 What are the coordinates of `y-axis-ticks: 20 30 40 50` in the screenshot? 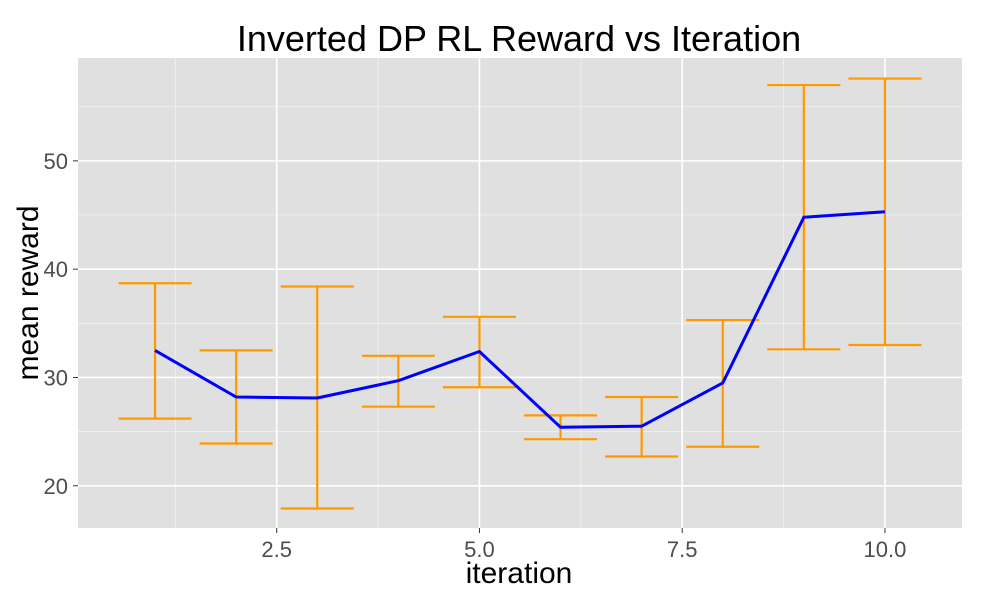 It's located at (61, 324).